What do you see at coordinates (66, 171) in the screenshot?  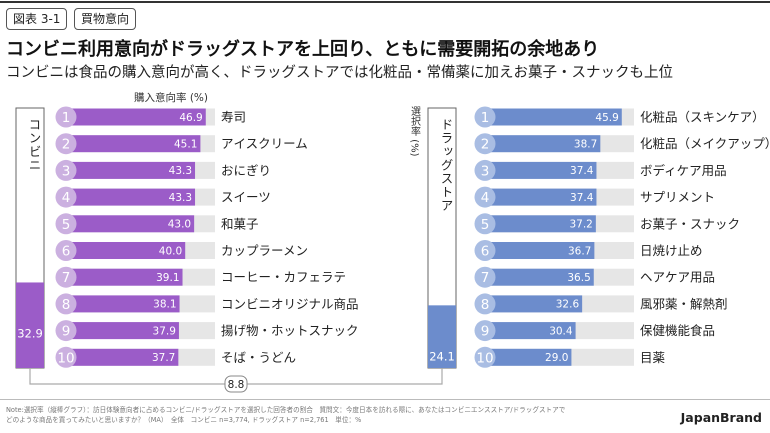 I see `conv-rank-number: 3` at bounding box center [66, 171].